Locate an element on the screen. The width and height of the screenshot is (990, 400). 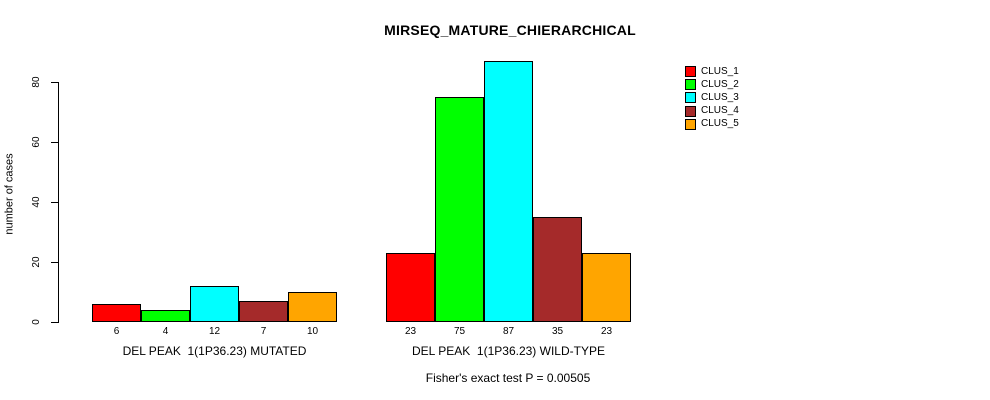
legend-label-clus_4: CLUS_4 is located at coordinates (720, 111).